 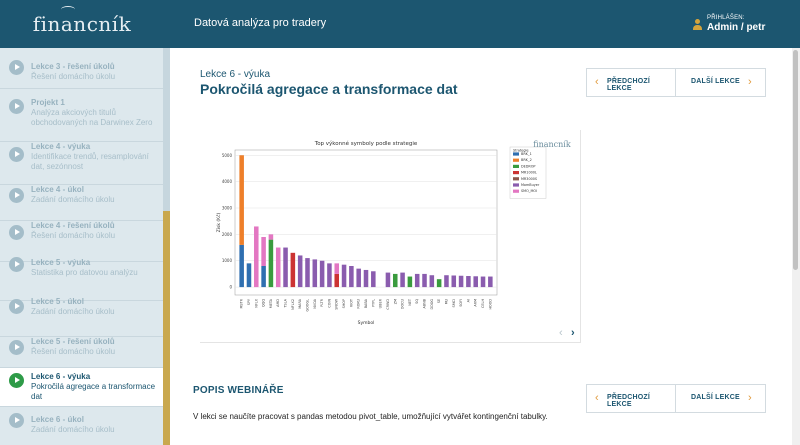 I want to click on lesson-nav-top: ‹ PŘEDCHOZÍ LEKCE DALŠÍ LEKCE ›, so click(x=676, y=82).